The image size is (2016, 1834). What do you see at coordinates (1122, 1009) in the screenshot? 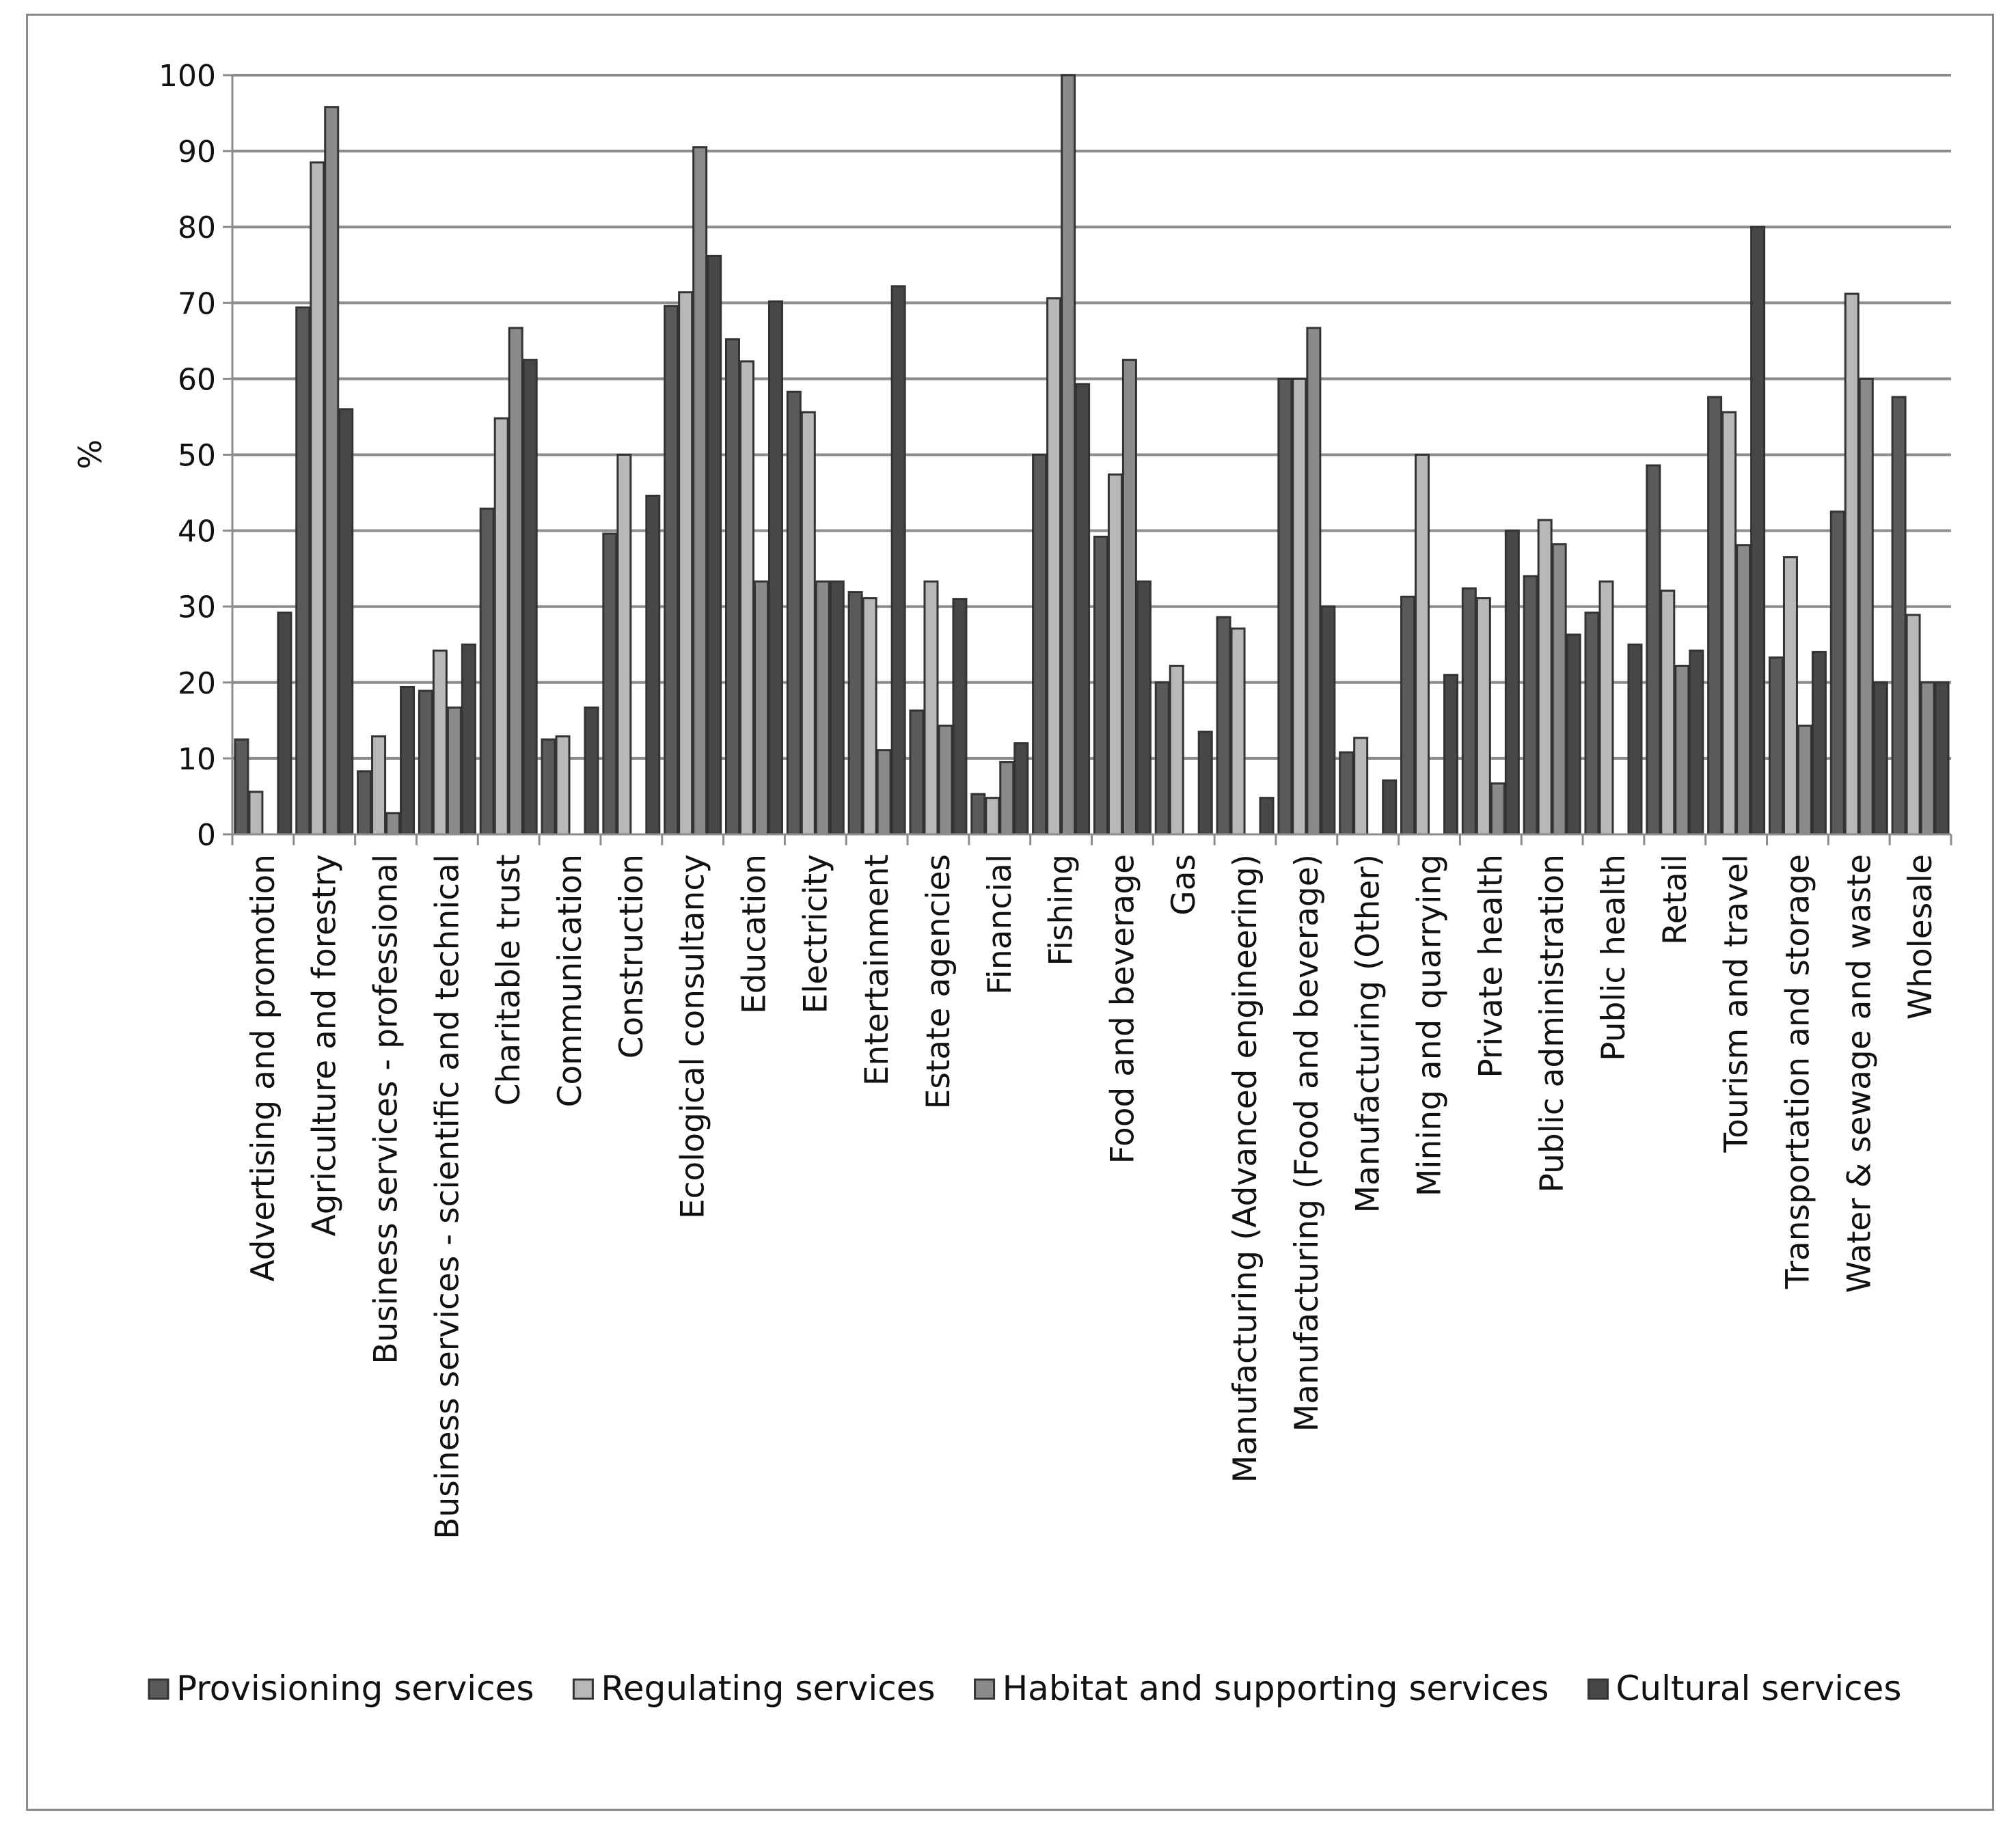
I see `x-tick-label: Food and beverage` at bounding box center [1122, 1009].